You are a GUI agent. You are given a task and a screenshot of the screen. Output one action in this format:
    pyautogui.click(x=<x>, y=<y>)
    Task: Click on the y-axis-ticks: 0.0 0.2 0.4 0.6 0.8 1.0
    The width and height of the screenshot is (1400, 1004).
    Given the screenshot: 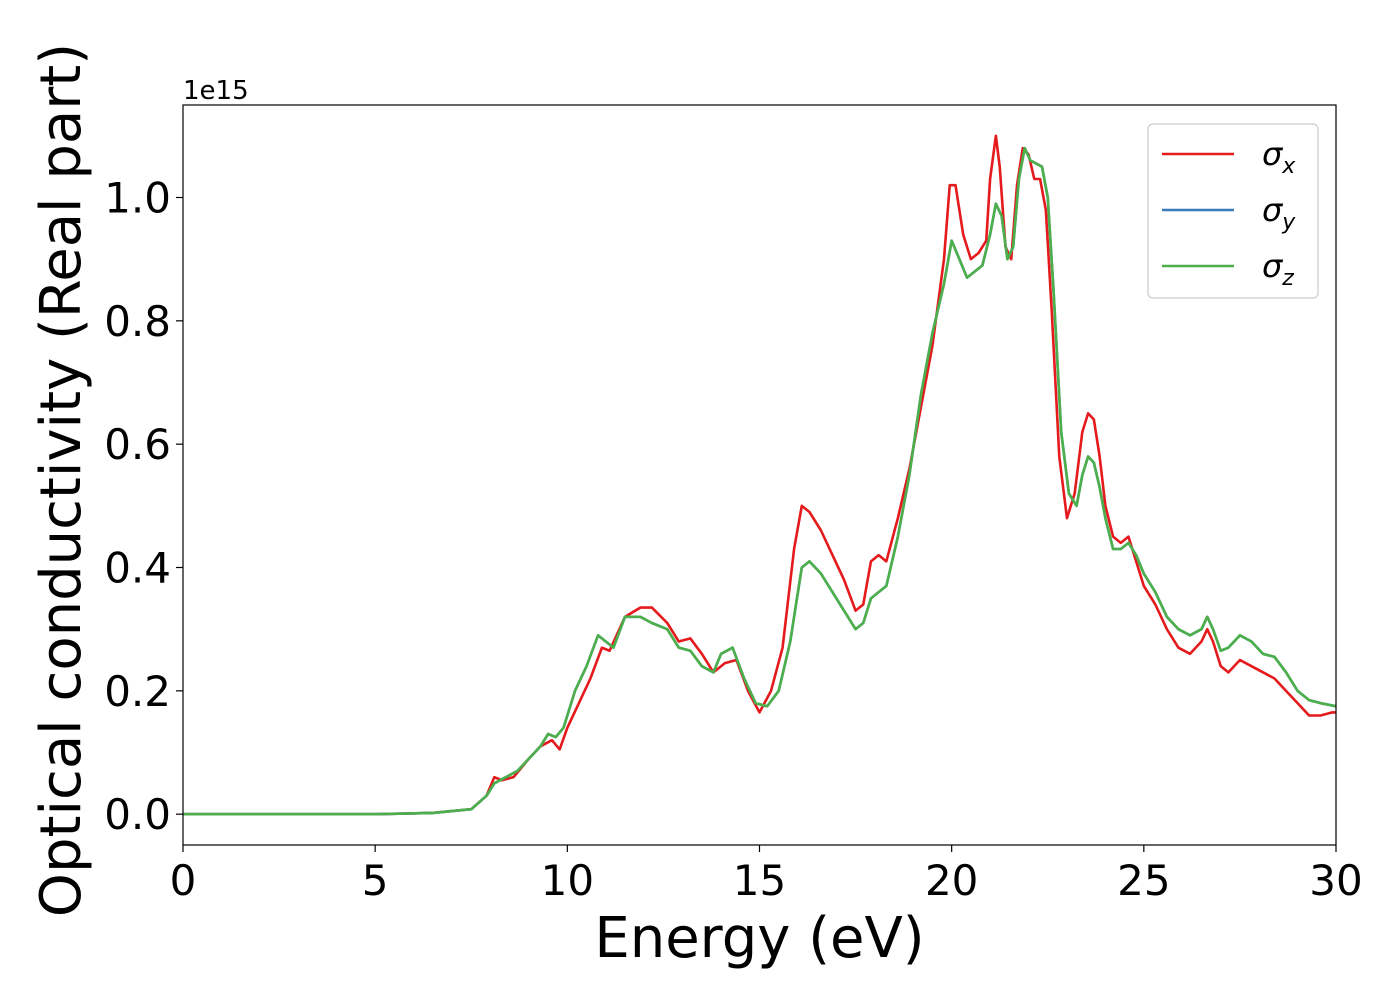 What is the action you would take?
    pyautogui.click(x=143, y=506)
    